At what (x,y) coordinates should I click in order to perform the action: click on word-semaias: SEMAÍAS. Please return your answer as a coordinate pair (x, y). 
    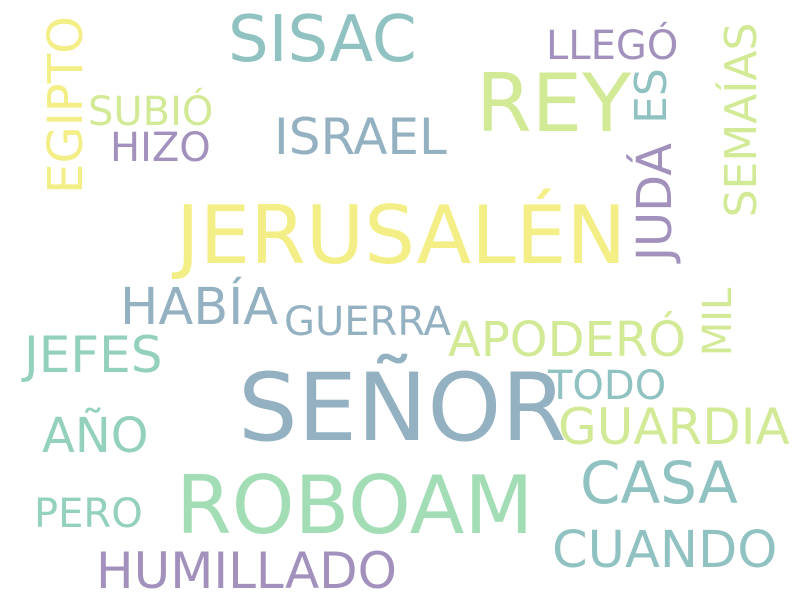
    Looking at the image, I should click on (741, 120).